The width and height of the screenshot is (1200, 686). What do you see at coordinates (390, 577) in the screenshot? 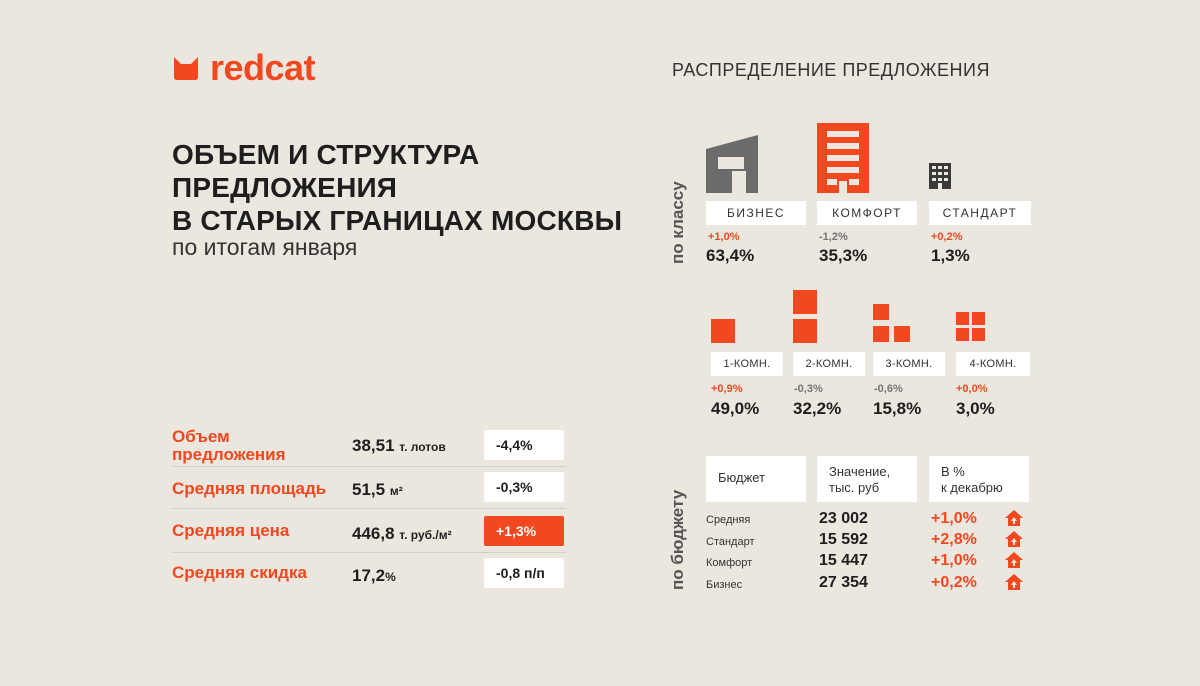
I see `metric-unit: %` at bounding box center [390, 577].